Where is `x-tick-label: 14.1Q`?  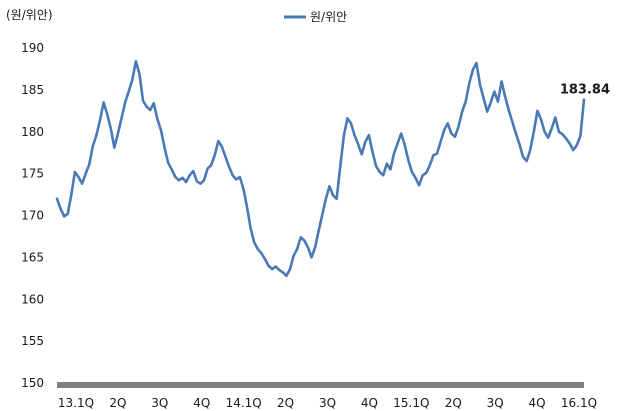
x-tick-label: 14.1Q is located at coordinates (244, 403).